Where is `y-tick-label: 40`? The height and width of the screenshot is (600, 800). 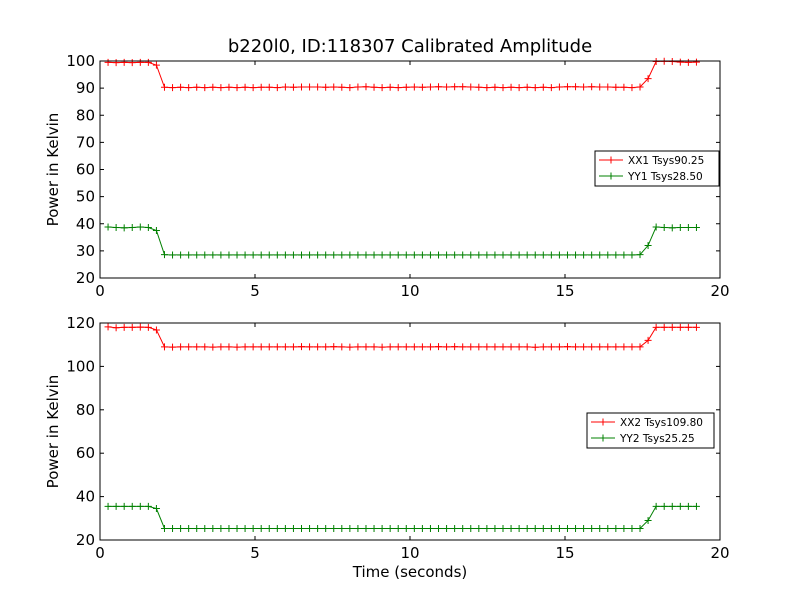
y-tick-label: 40 is located at coordinates (85, 497).